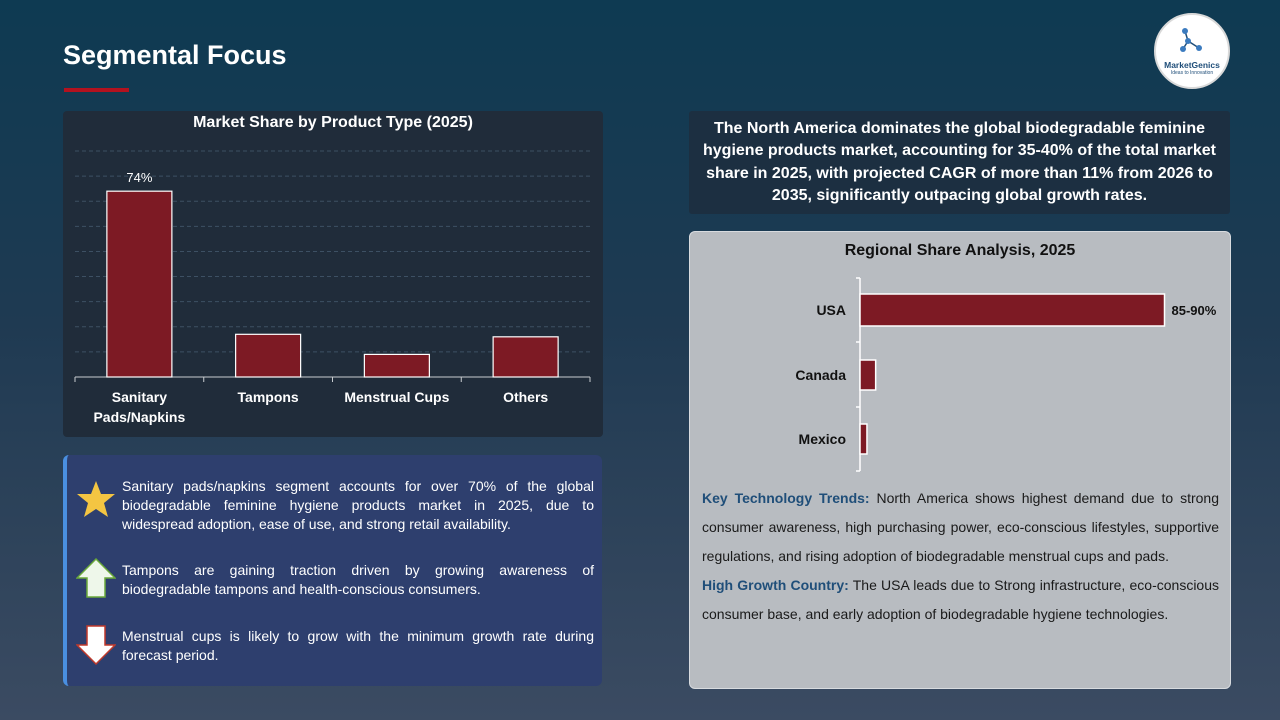 This screenshot has width=1280, height=720. Describe the element at coordinates (775, 585) in the screenshot. I see `growth-country-heading: High Growth Country:` at that location.